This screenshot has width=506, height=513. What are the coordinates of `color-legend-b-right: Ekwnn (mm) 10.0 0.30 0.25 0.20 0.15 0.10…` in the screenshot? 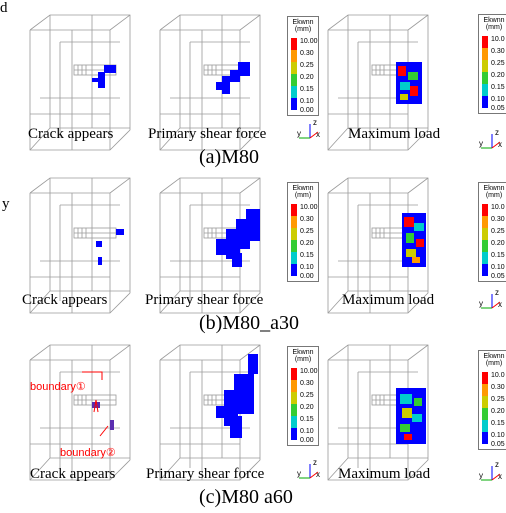 It's located at (492, 232).